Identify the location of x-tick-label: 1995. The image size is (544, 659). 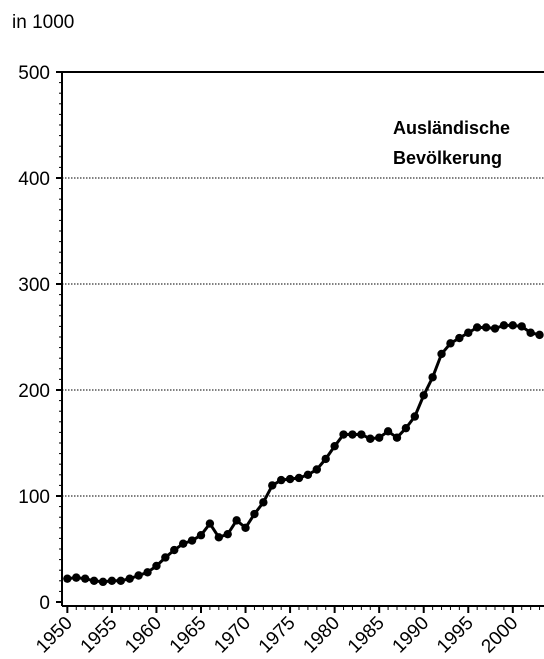
(455, 635).